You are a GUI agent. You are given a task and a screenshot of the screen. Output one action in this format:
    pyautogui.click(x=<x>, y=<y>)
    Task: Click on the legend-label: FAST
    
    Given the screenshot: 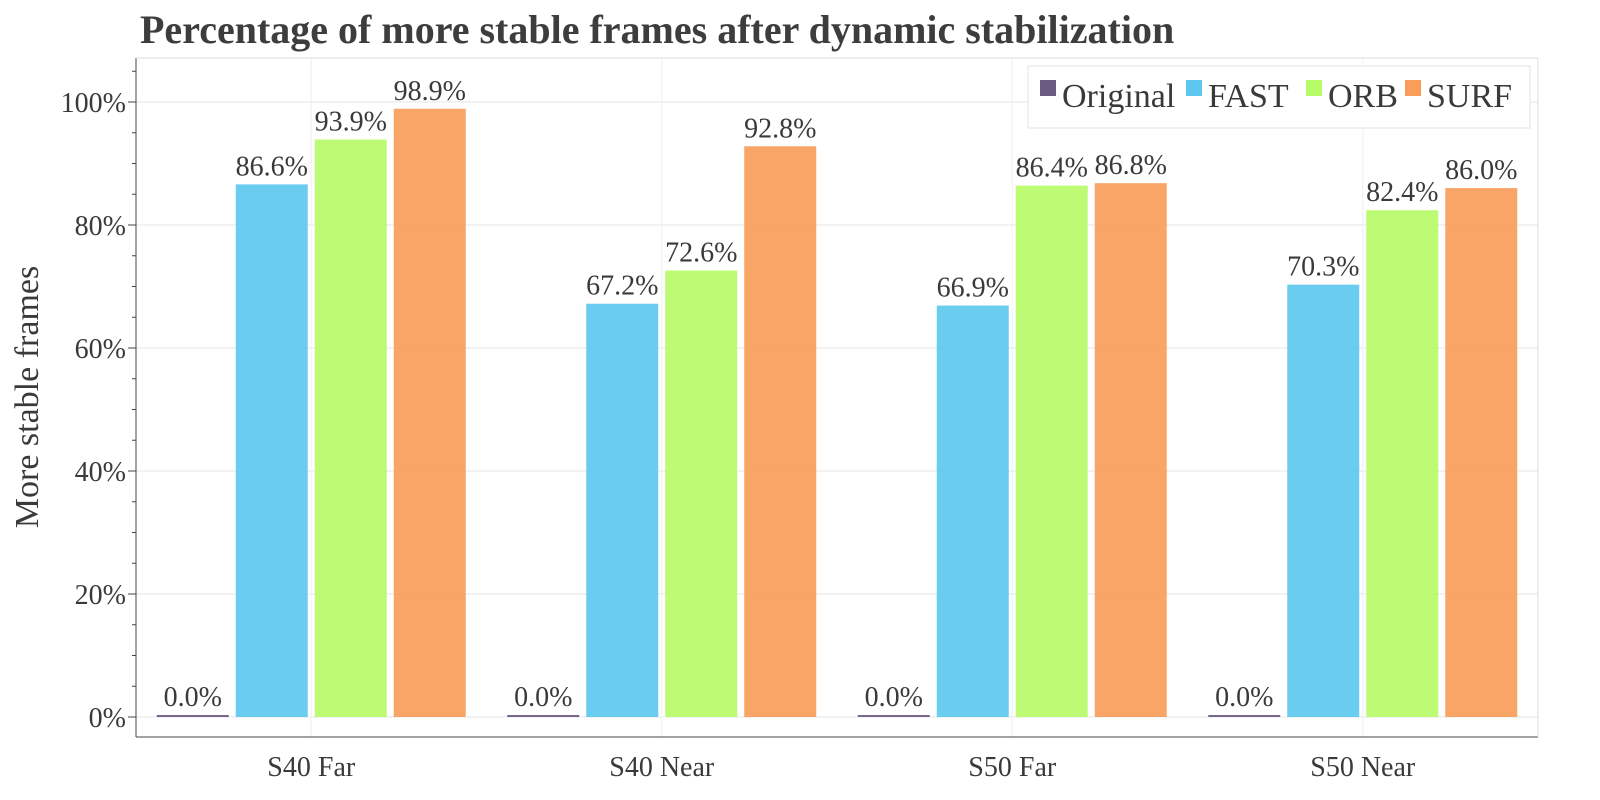 What is the action you would take?
    pyautogui.click(x=1248, y=96)
    